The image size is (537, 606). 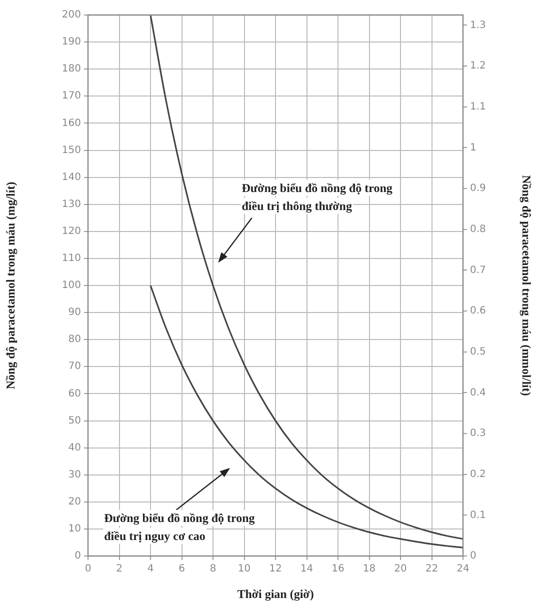 What do you see at coordinates (478, 352) in the screenshot?
I see `y2-tick-label: 0.5` at bounding box center [478, 352].